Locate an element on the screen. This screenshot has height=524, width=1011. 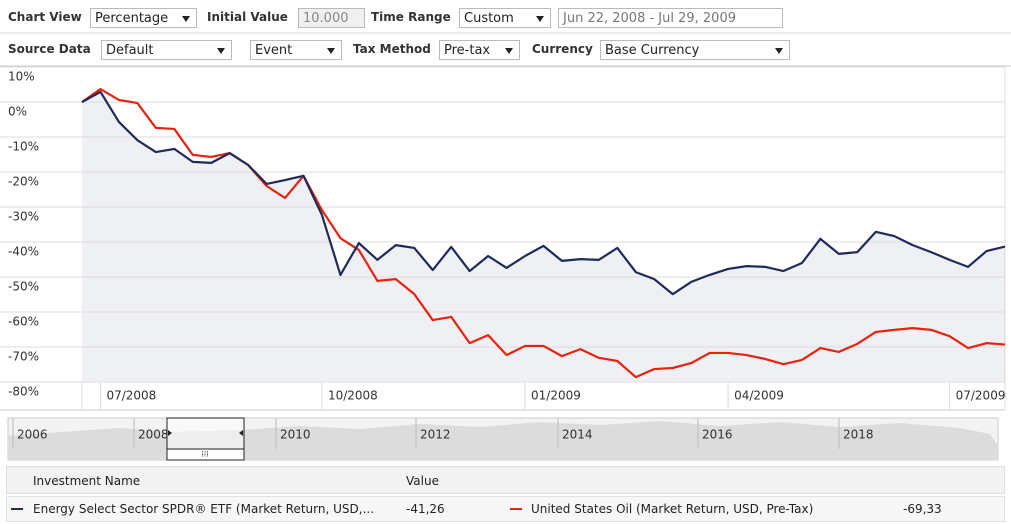
x-tick-label: 07/2009 is located at coordinates (981, 396).